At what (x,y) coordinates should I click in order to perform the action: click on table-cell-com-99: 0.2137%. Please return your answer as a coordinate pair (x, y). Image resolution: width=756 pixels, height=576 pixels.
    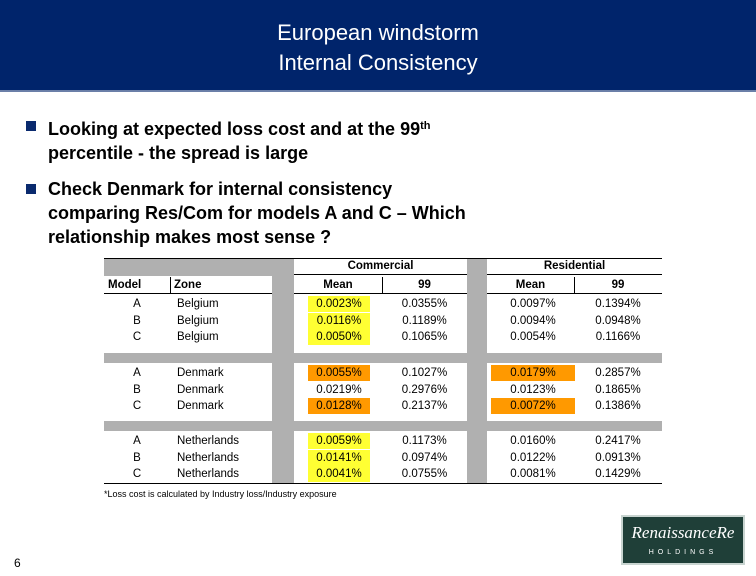
    Looking at the image, I should click on (424, 406).